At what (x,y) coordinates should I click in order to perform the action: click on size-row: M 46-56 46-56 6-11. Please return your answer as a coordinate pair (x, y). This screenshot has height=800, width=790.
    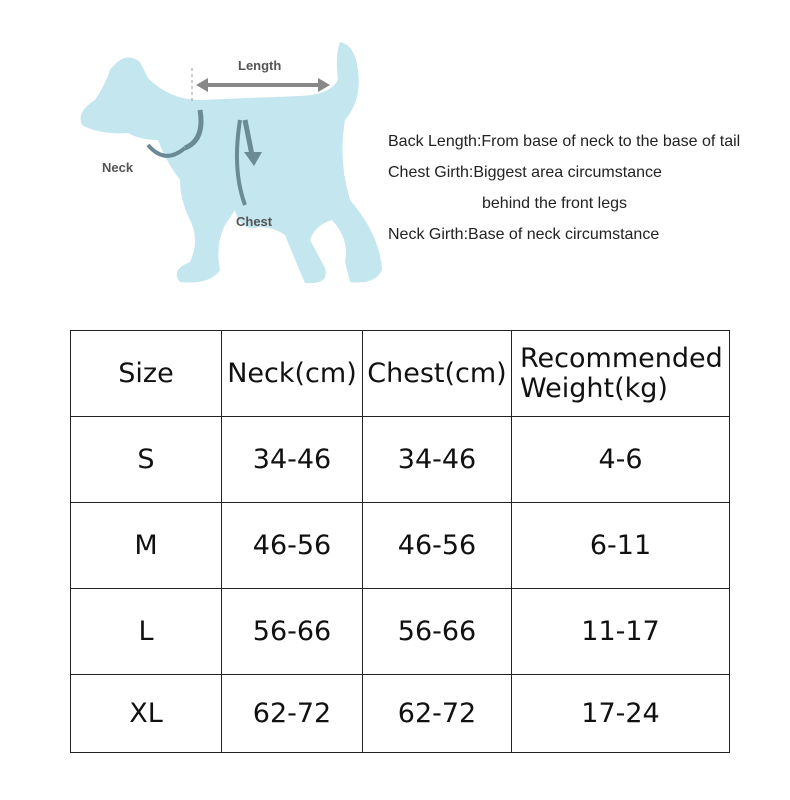
    Looking at the image, I should click on (400, 545).